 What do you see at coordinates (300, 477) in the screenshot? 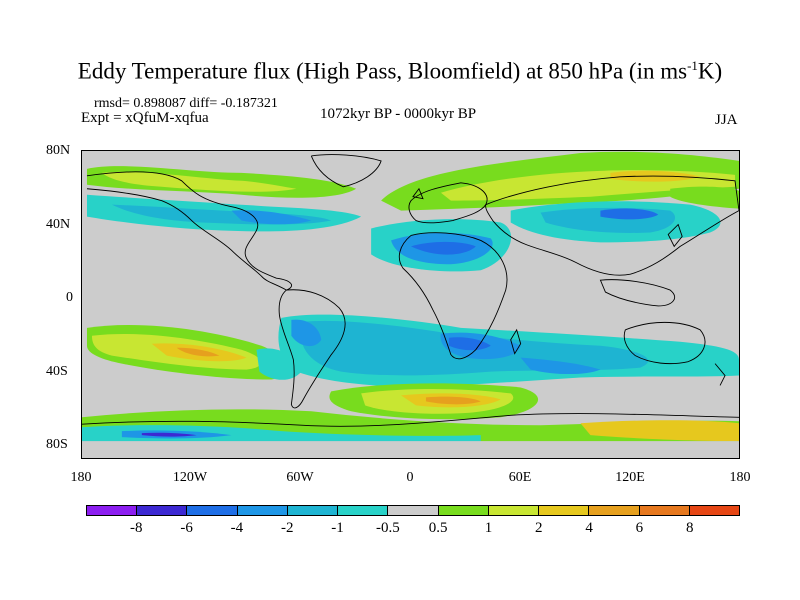
I see `lon-label-60w: 60W` at bounding box center [300, 477].